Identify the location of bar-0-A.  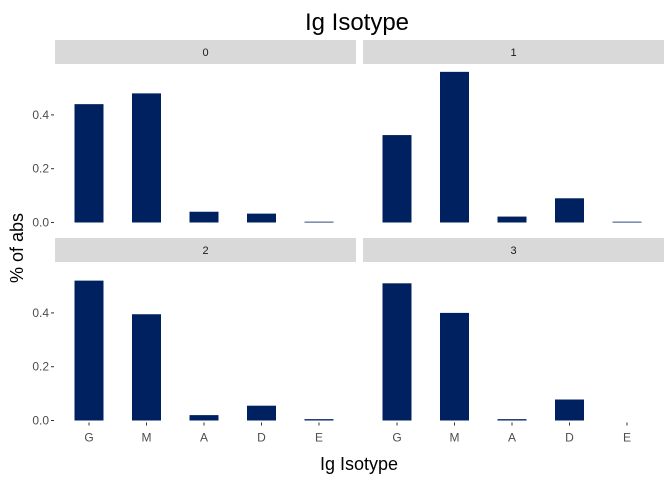
(204, 217).